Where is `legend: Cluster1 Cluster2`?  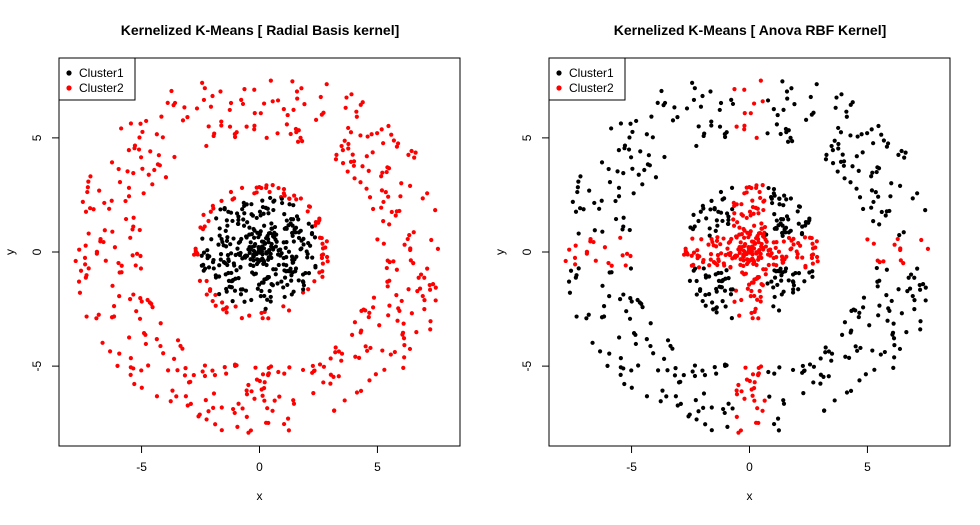 legend: Cluster1 Cluster2 is located at coordinates (97, 79).